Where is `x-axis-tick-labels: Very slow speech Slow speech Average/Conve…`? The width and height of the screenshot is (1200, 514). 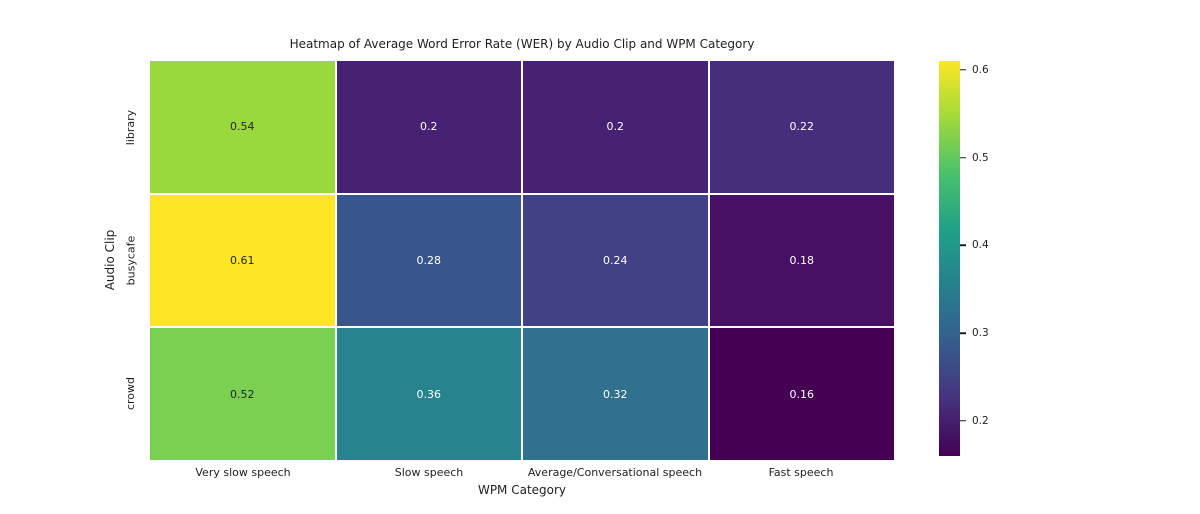
x-axis-tick-labels: Very slow speech Slow speech Average/Conve… is located at coordinates (522, 472).